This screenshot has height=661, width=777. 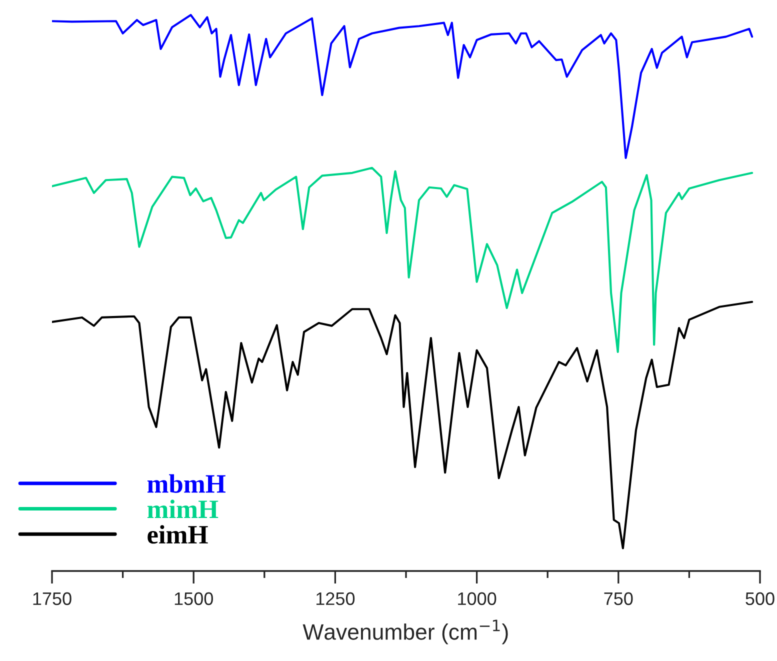 I want to click on x-tick-label: 500, so click(x=760, y=599).